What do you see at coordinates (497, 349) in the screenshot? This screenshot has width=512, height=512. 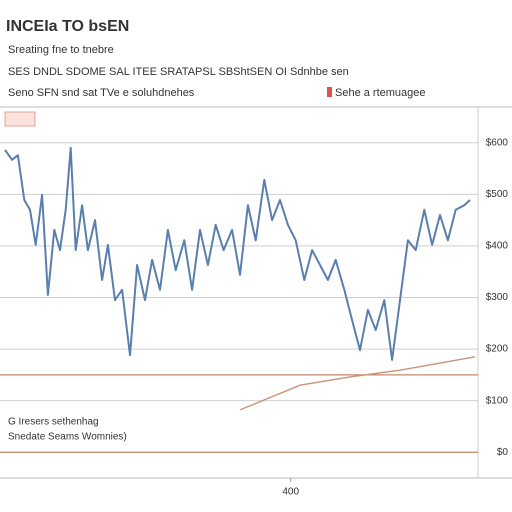 I see `y-tick-label: $200` at bounding box center [497, 349].